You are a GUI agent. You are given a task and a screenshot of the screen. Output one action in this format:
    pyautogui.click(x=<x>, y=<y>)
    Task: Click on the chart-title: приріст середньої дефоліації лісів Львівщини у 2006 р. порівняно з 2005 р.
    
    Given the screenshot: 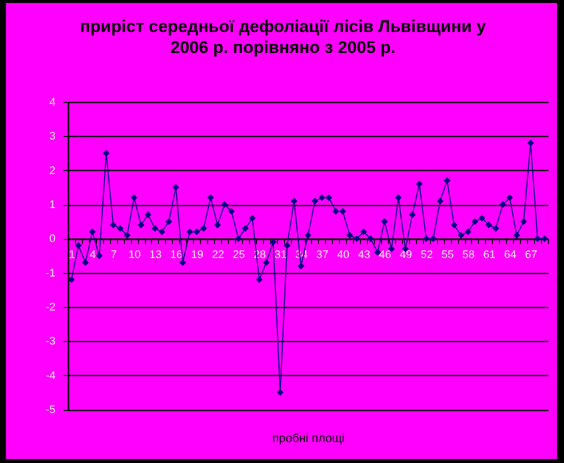 What is the action you would take?
    pyautogui.click(x=283, y=37)
    